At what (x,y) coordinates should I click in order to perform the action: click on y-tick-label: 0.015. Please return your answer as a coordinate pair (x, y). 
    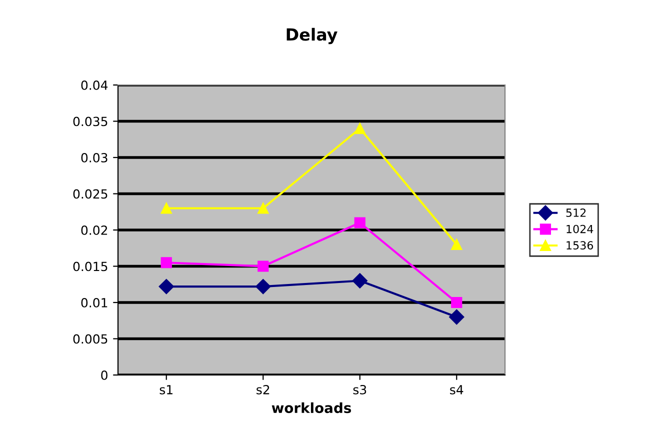
    Looking at the image, I should click on (90, 267).